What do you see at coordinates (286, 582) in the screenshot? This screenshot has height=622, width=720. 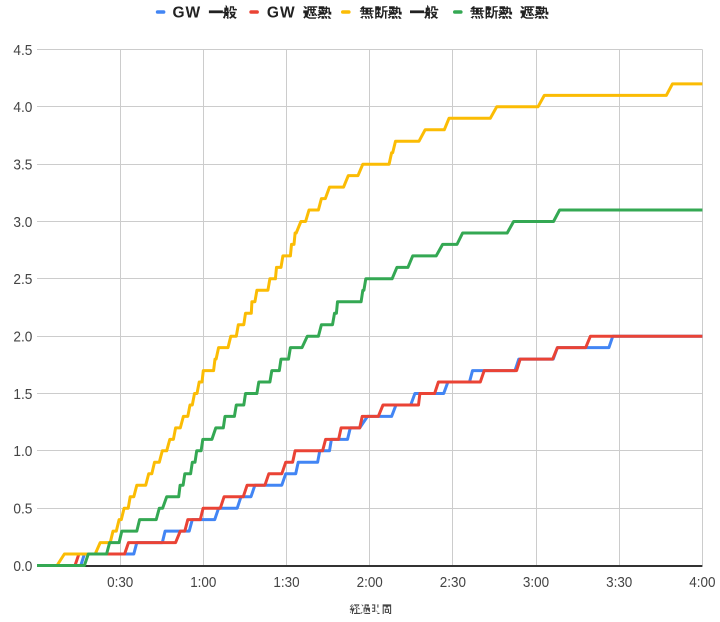 I see `svg-text: 1:30` at bounding box center [286, 582].